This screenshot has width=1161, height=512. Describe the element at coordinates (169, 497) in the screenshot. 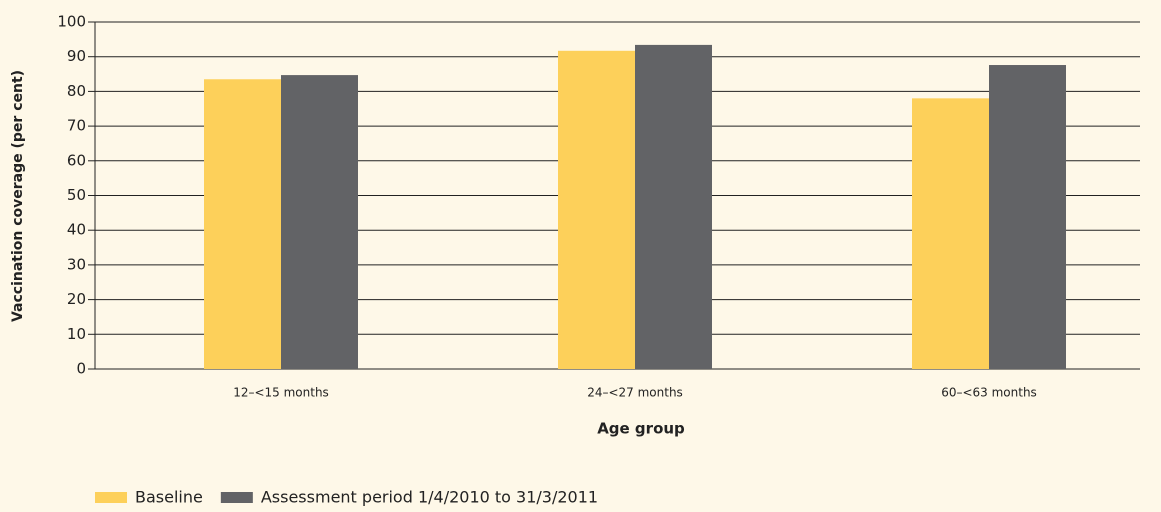

I see `legend-label: Baseline` at that location.